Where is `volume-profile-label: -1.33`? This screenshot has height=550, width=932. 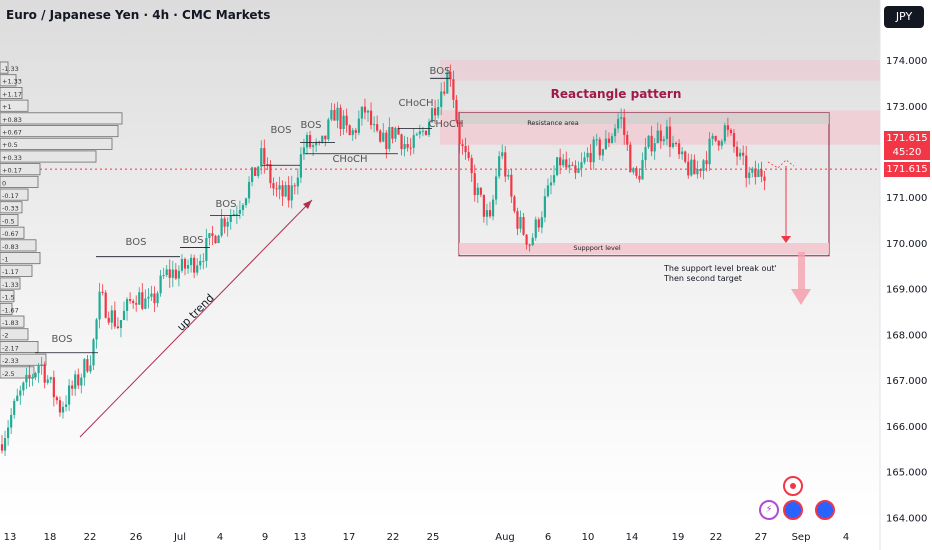 volume-profile-label: -1.33 is located at coordinates (10, 69).